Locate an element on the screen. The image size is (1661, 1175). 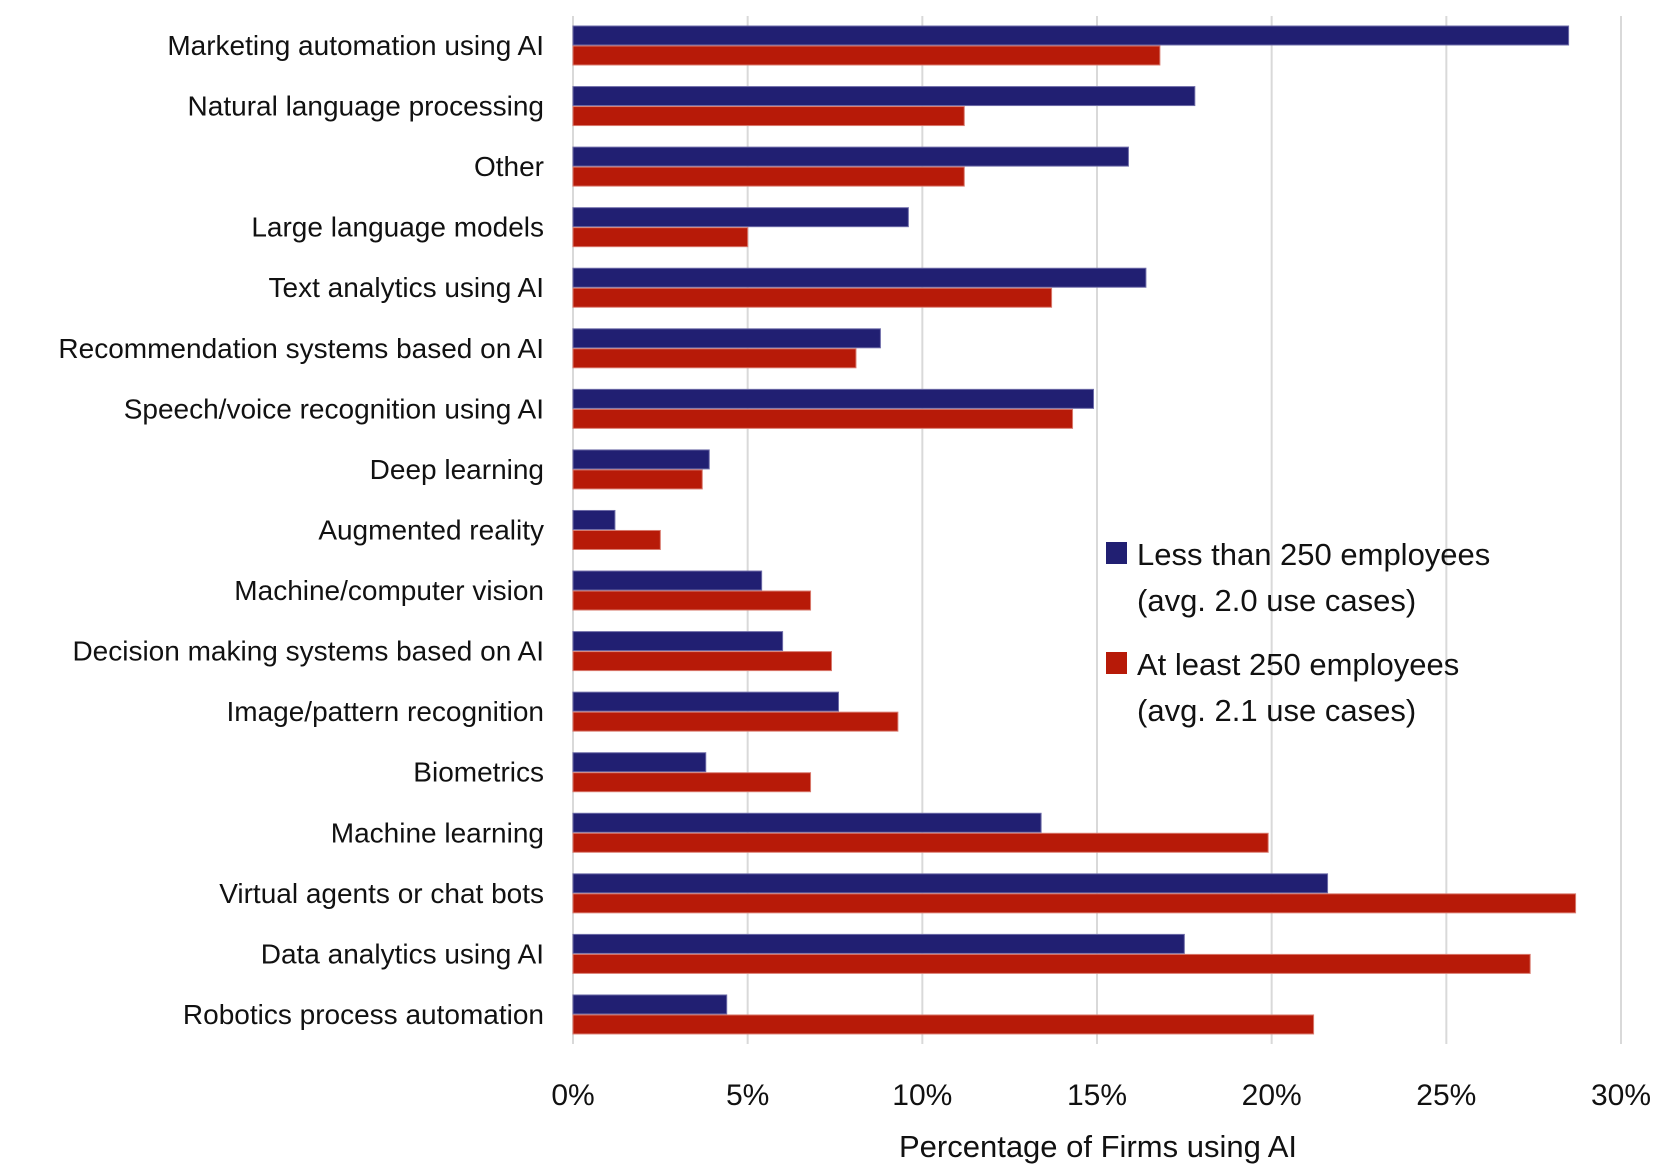
bar-data-analytics-using-ai-large-firms is located at coordinates (1051, 963).